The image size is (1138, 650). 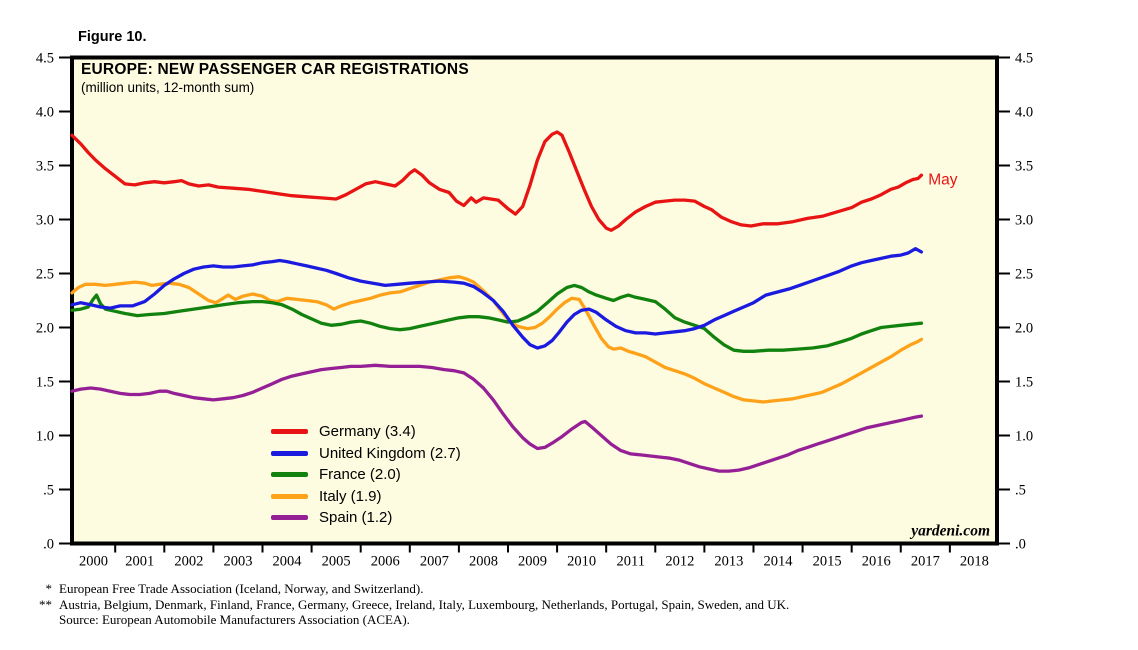 I want to click on series-line-united-kingdom, so click(x=497, y=298).